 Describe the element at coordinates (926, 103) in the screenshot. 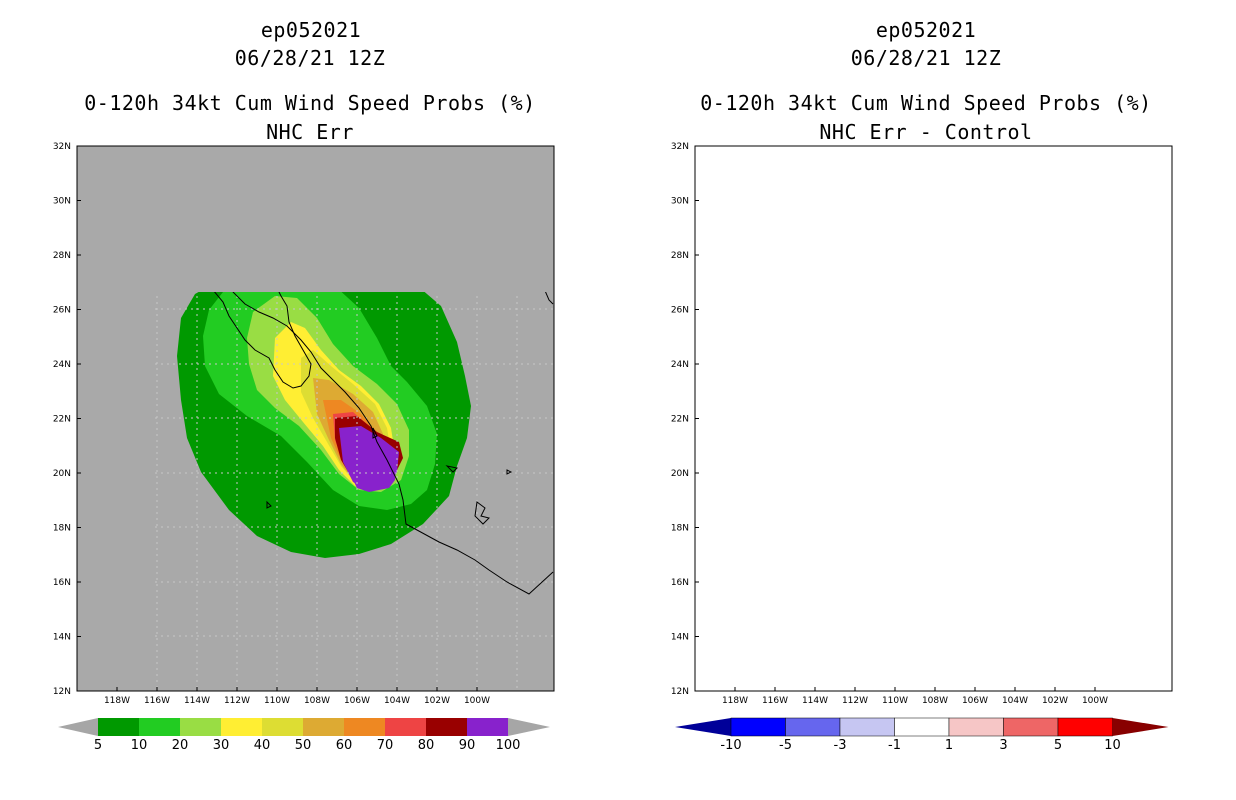

I see `right-title-line3: 0-120h 34kt Cum Wind Speed Probs (%)` at that location.